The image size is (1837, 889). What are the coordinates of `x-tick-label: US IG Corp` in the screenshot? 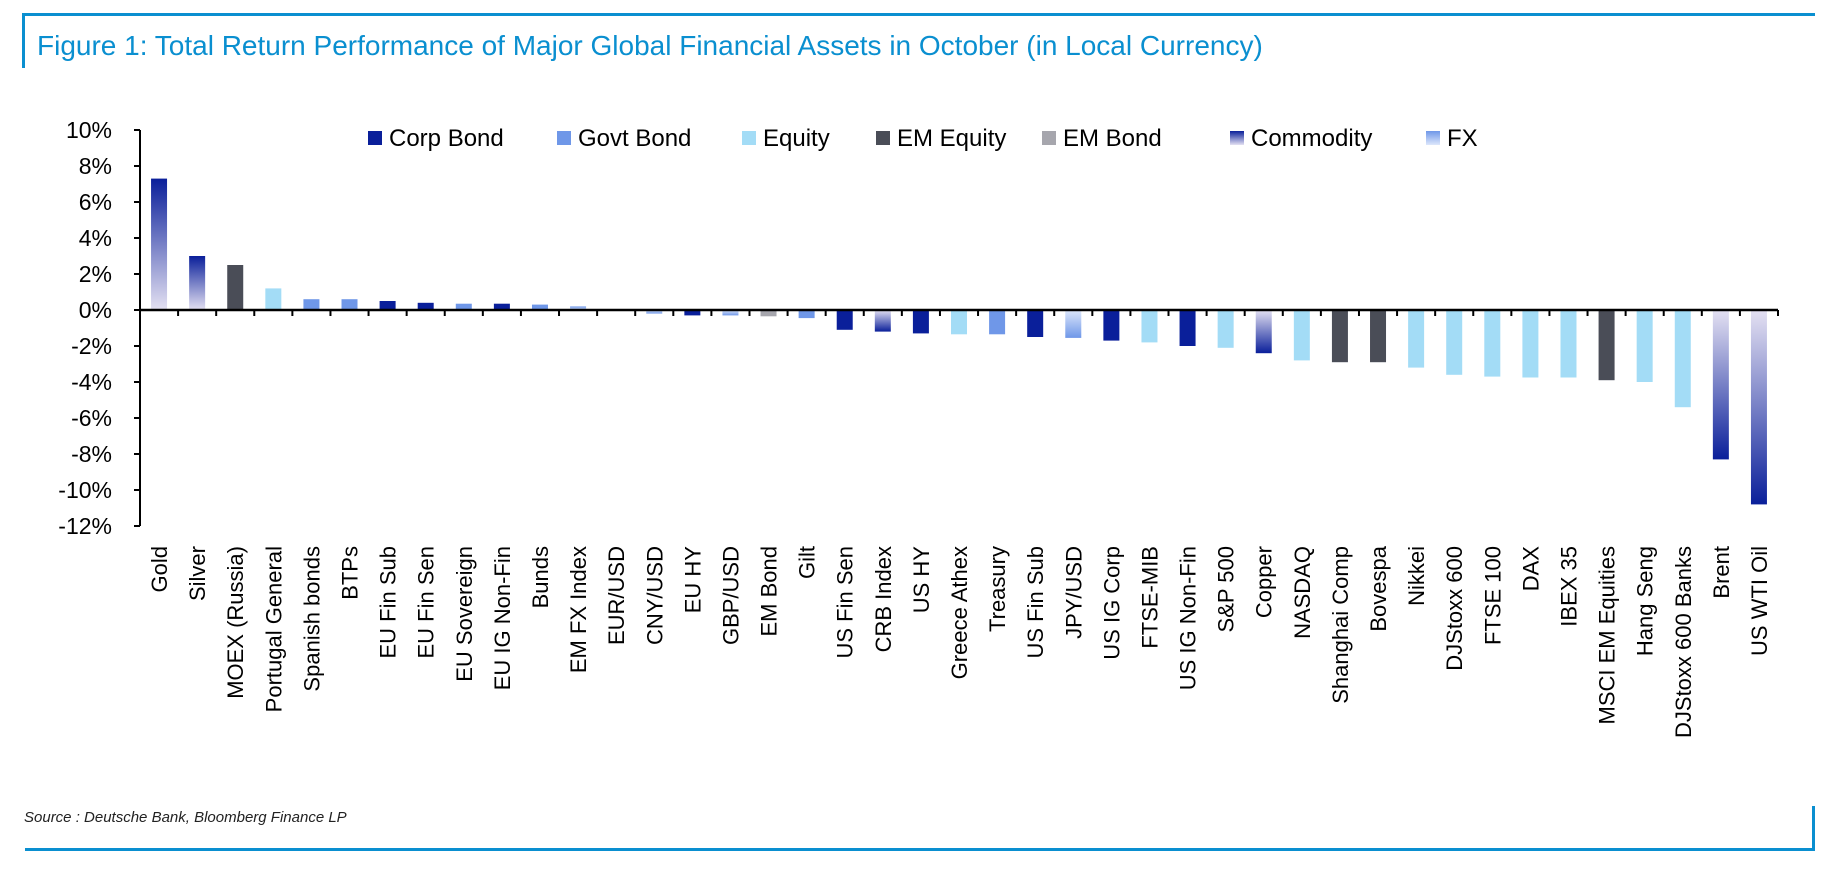 It's located at (1111, 603).